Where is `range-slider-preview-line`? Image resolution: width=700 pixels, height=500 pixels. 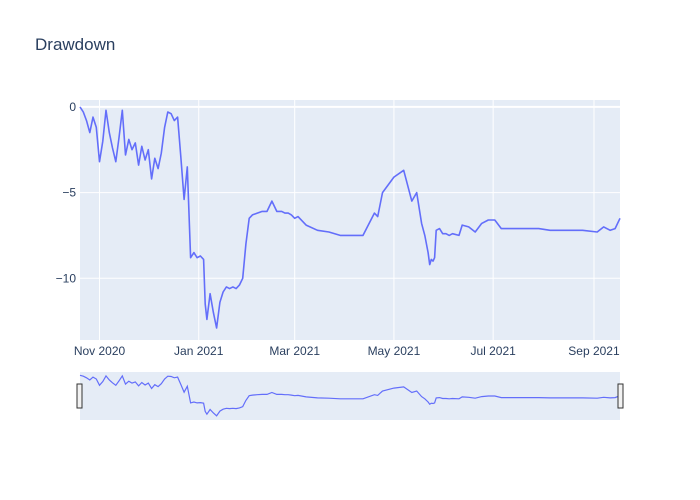 range-slider-preview-line is located at coordinates (350, 395).